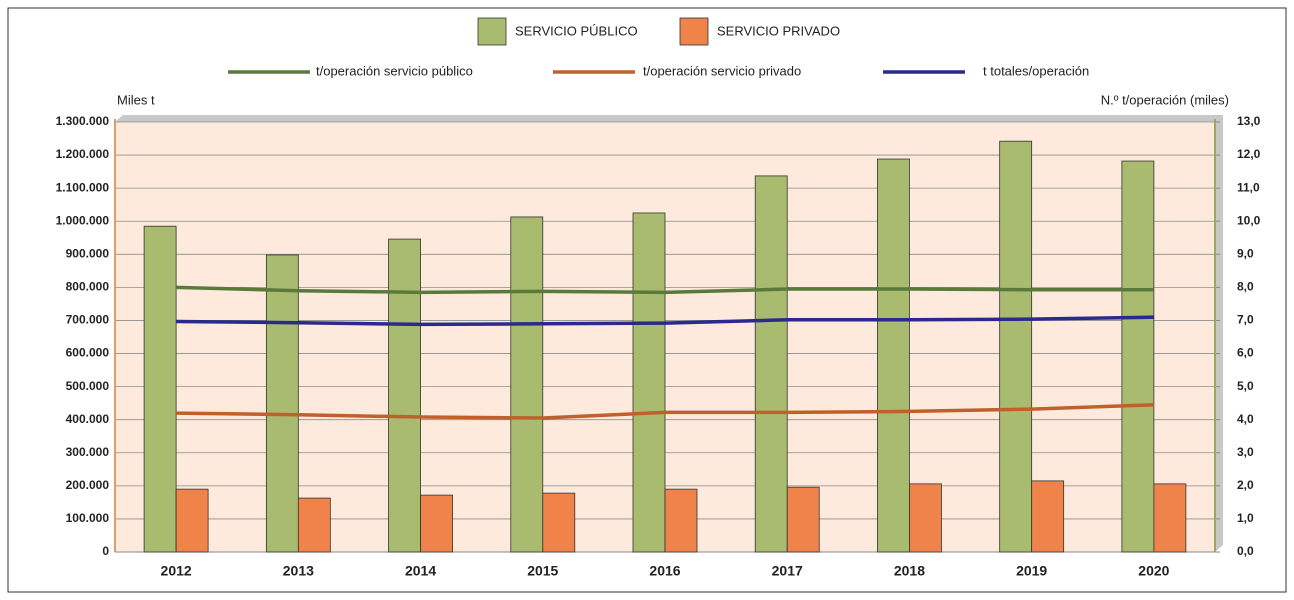 This screenshot has width=1294, height=600. Describe the element at coordinates (1165, 99) in the screenshot. I see `y2-axis-title: N.º t/operación (miles)` at that location.